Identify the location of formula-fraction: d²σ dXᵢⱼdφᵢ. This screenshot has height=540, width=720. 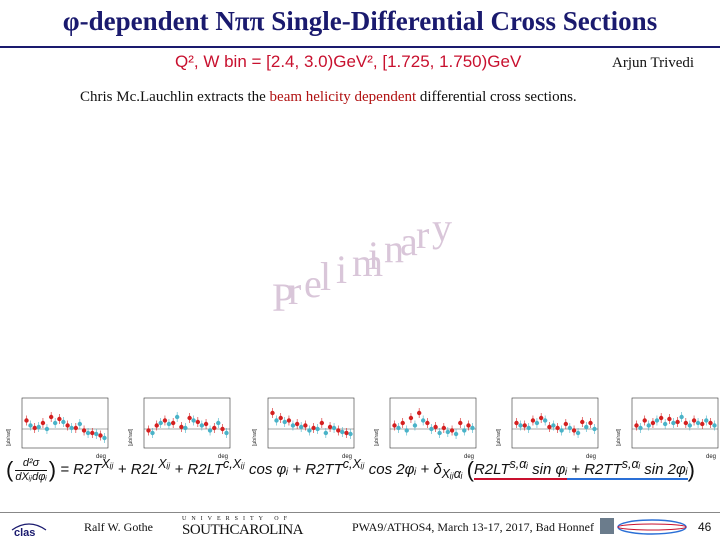
(31, 470).